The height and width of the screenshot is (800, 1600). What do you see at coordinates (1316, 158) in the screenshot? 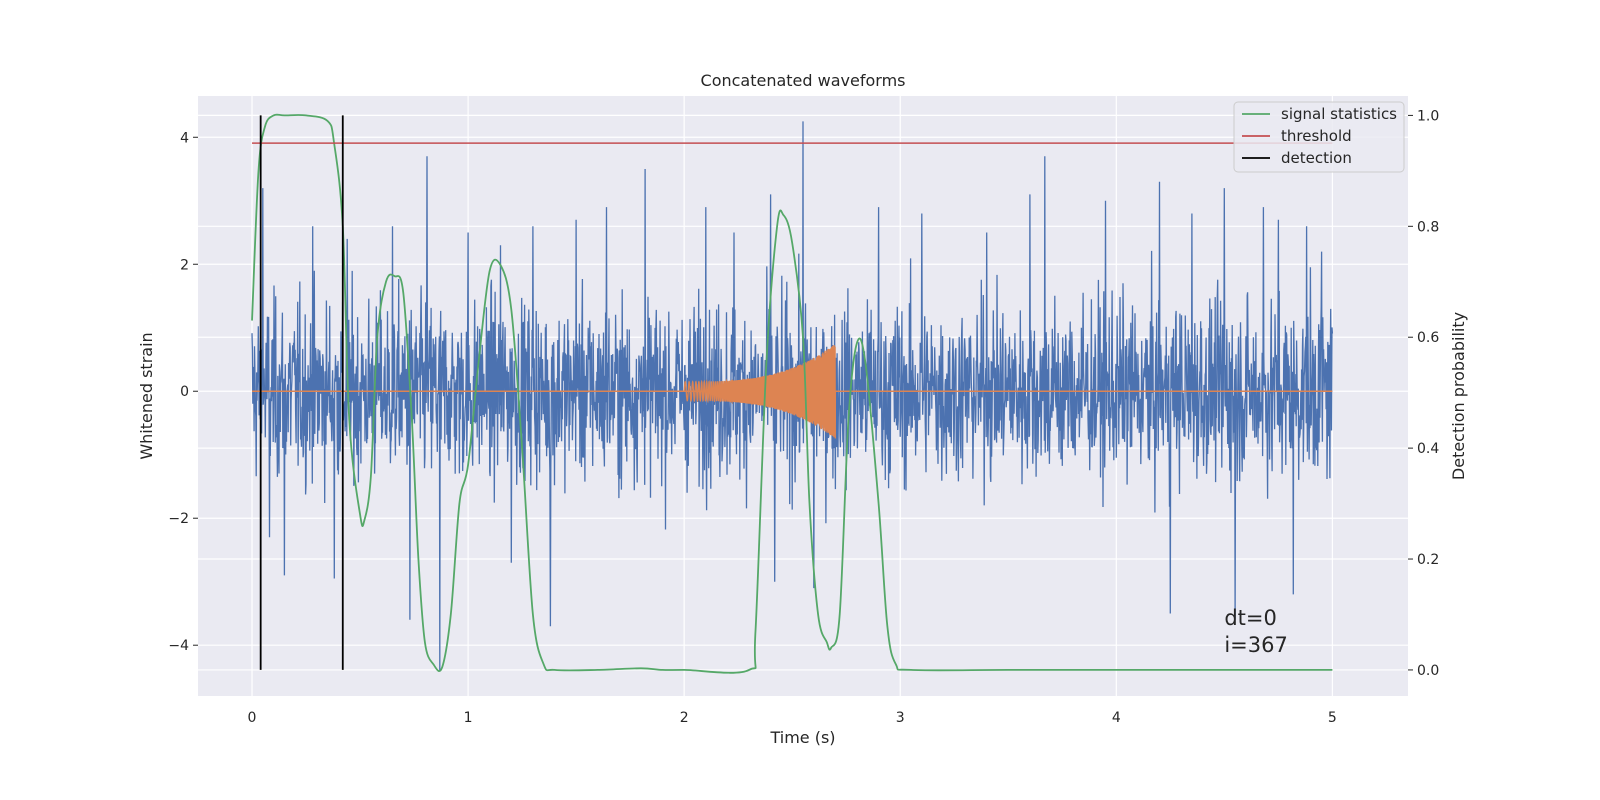
I see `legend-label-detection: detection` at bounding box center [1316, 158].